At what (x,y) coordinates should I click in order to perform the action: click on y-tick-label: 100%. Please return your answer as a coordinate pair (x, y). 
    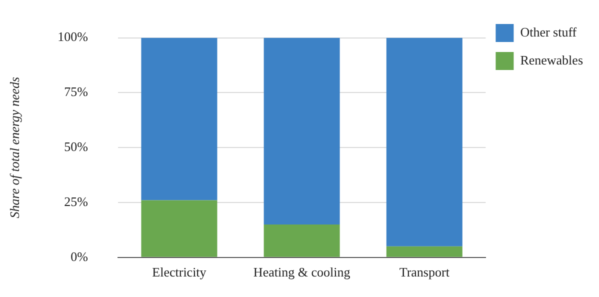
    Looking at the image, I should click on (73, 36).